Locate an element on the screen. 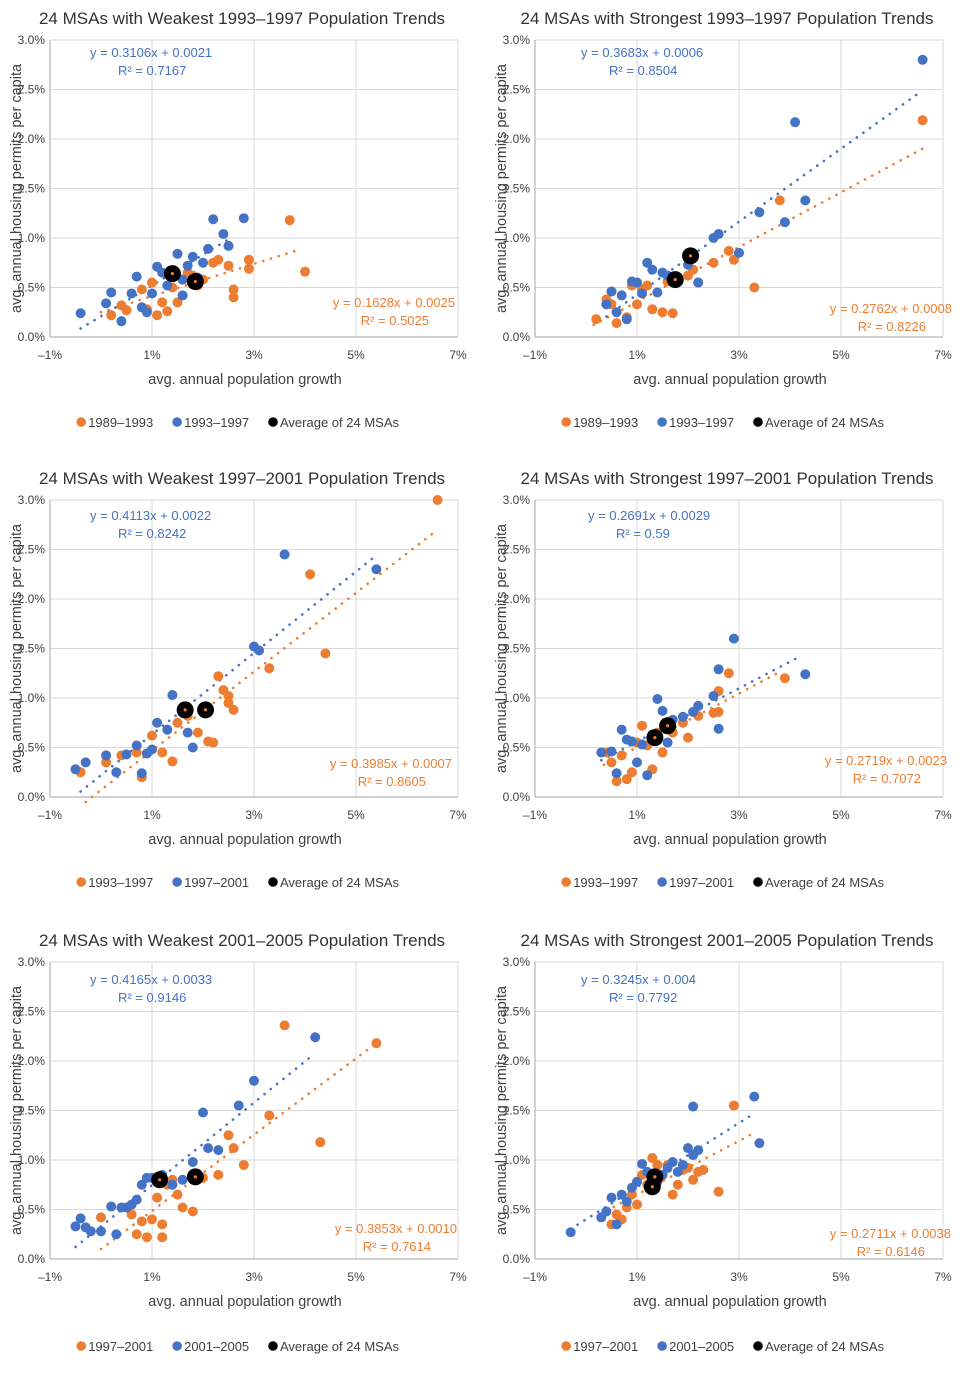  x-tick-label: 5% is located at coordinates (356, 815).